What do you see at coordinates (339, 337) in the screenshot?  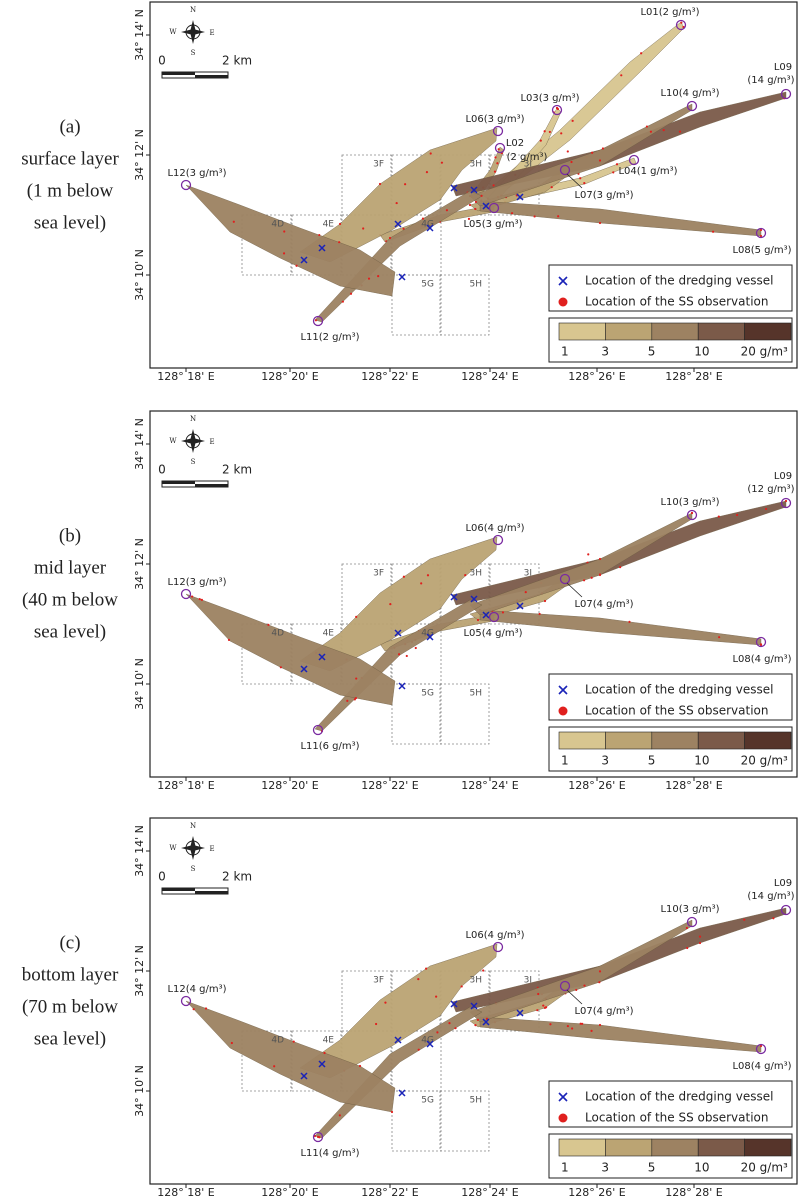 I see `station-reading: (2 g/m³)` at bounding box center [339, 337].